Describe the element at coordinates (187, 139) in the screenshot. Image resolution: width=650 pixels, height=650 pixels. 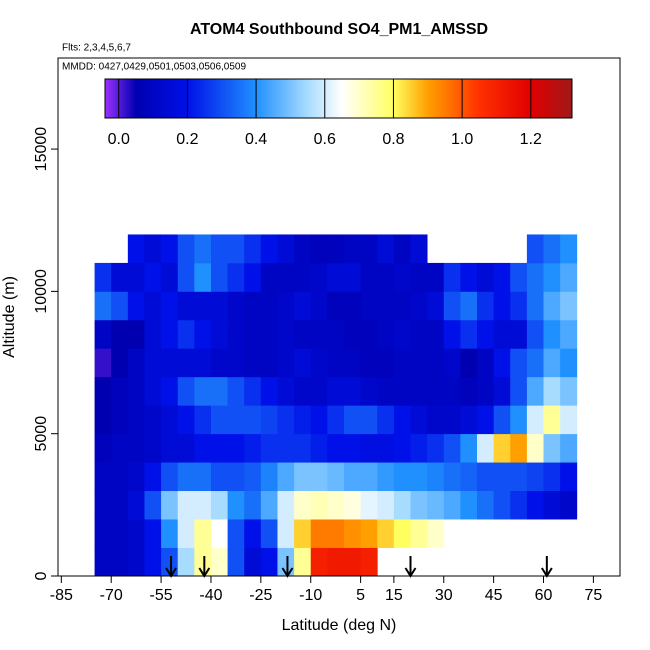
I see `colorbar-tick-label: 0.2` at that location.